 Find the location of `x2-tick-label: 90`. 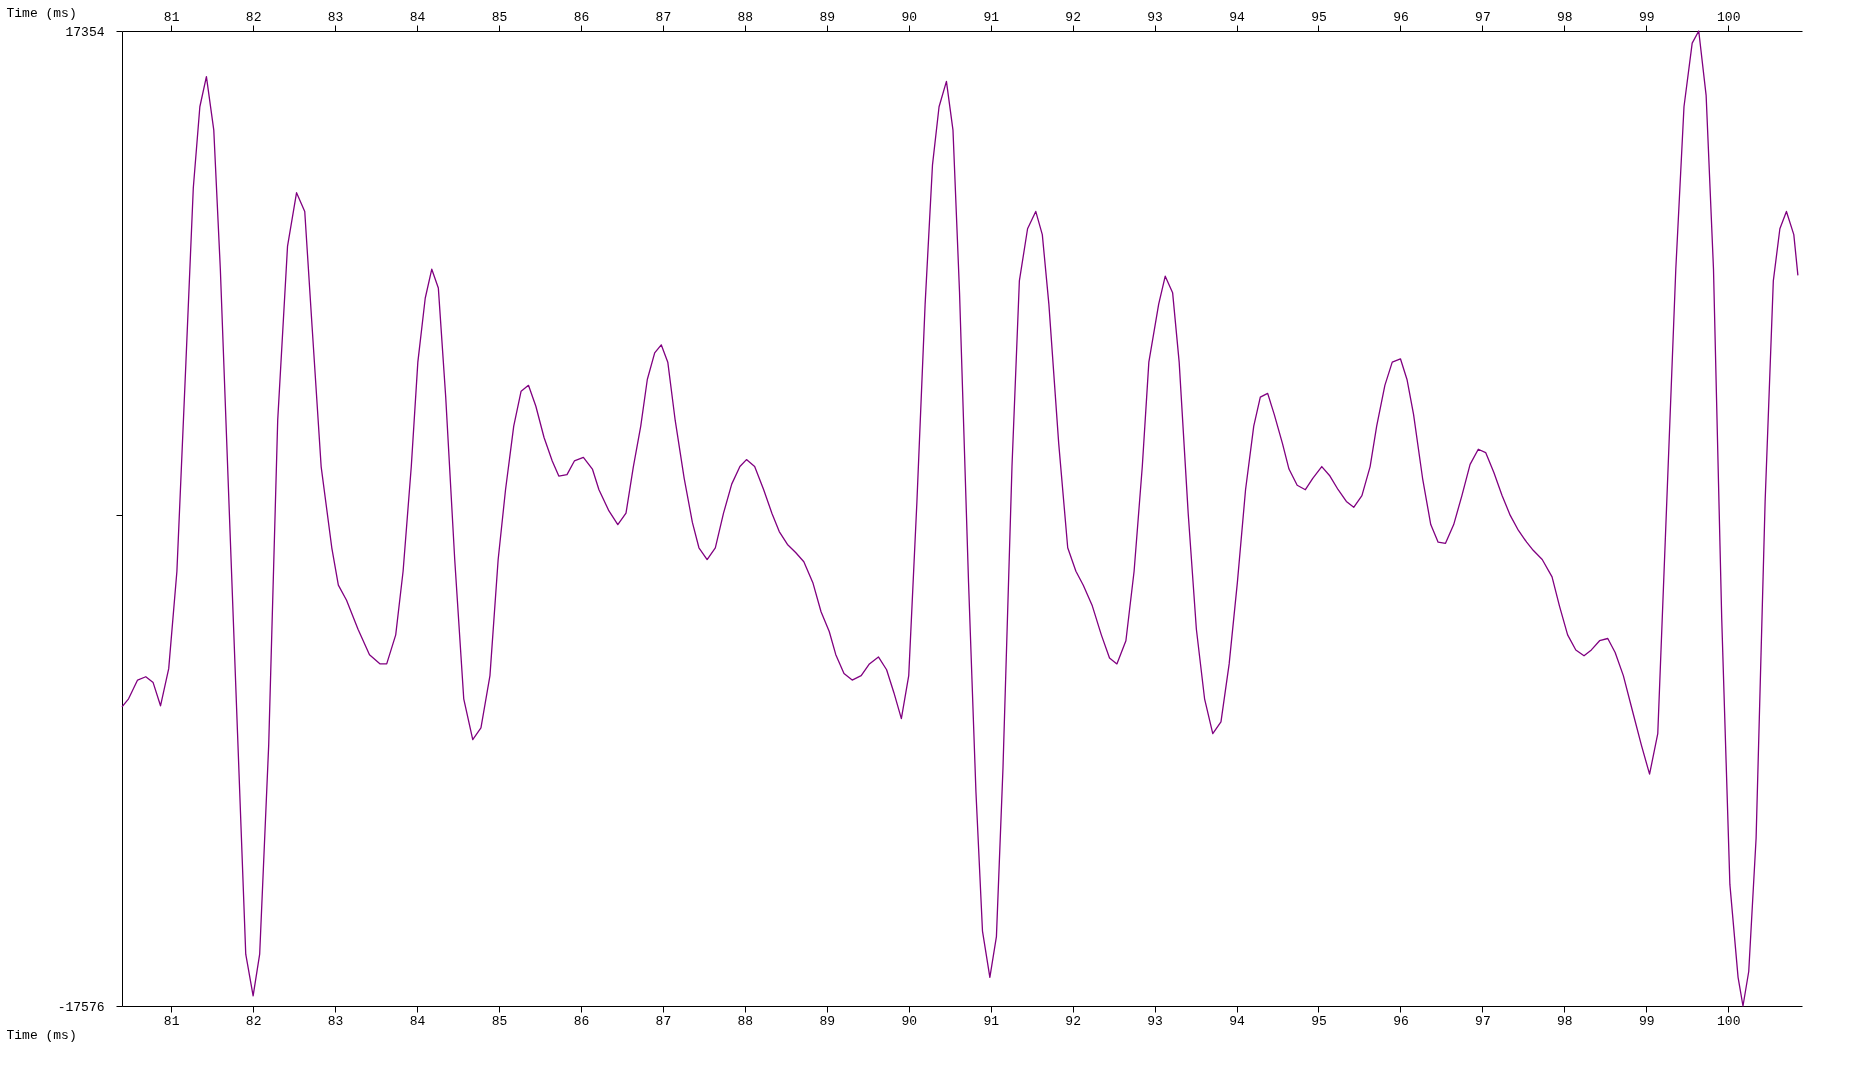

x2-tick-label: 90 is located at coordinates (909, 17).